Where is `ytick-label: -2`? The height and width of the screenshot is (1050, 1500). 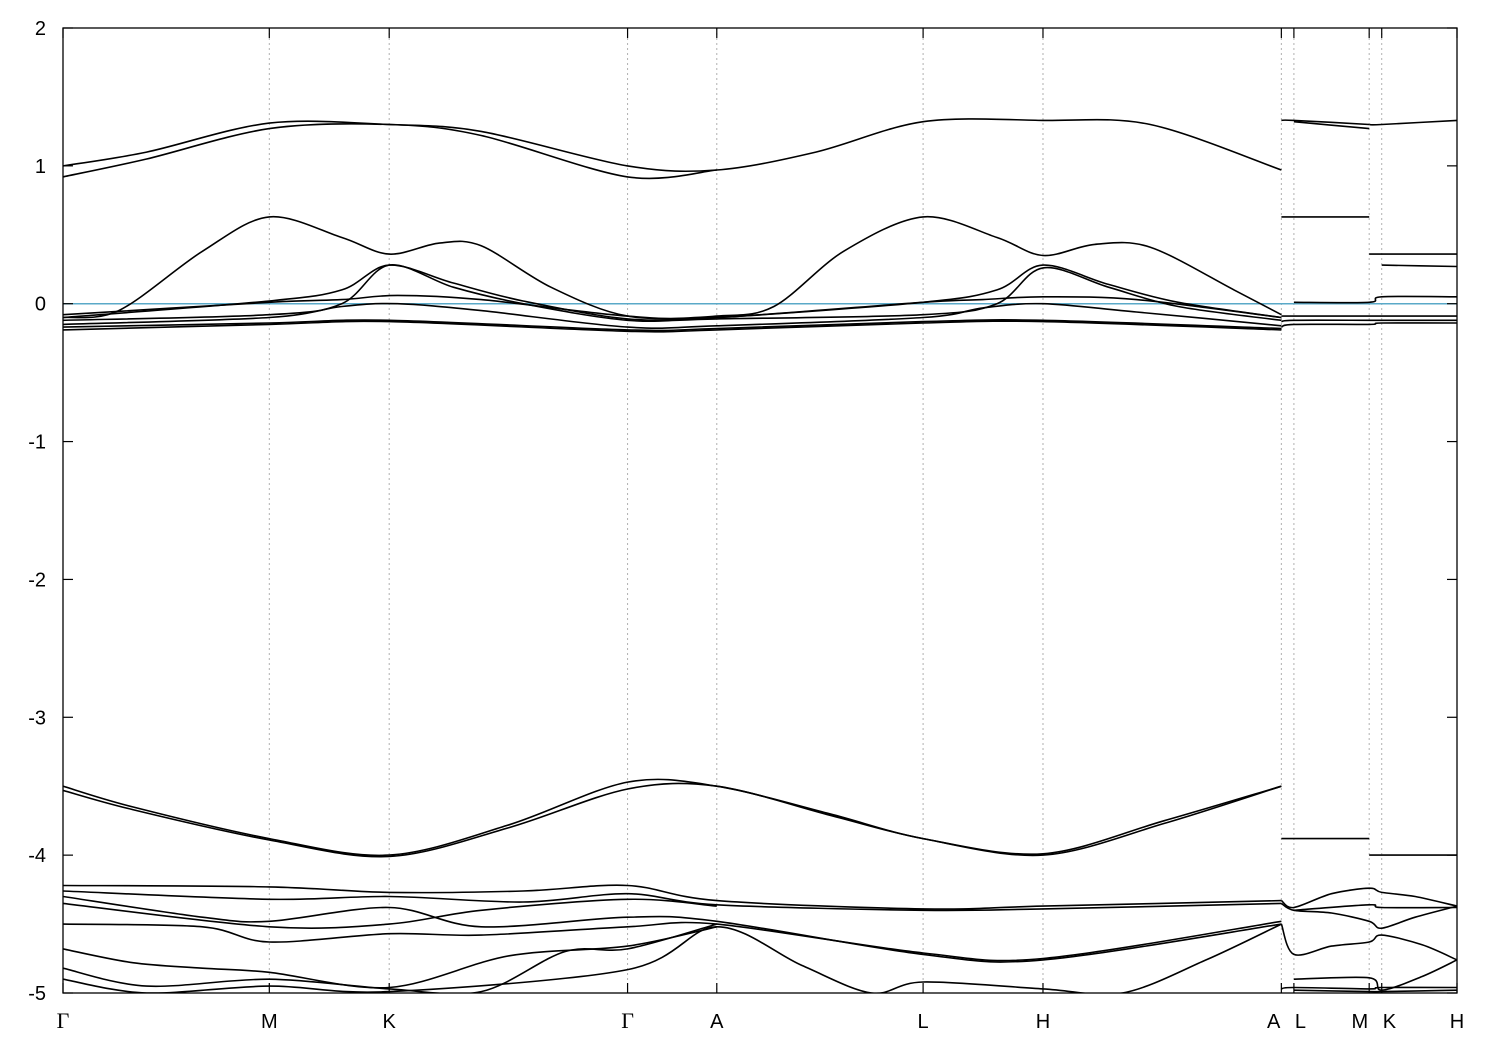 ytick-label: -2 is located at coordinates (37, 580).